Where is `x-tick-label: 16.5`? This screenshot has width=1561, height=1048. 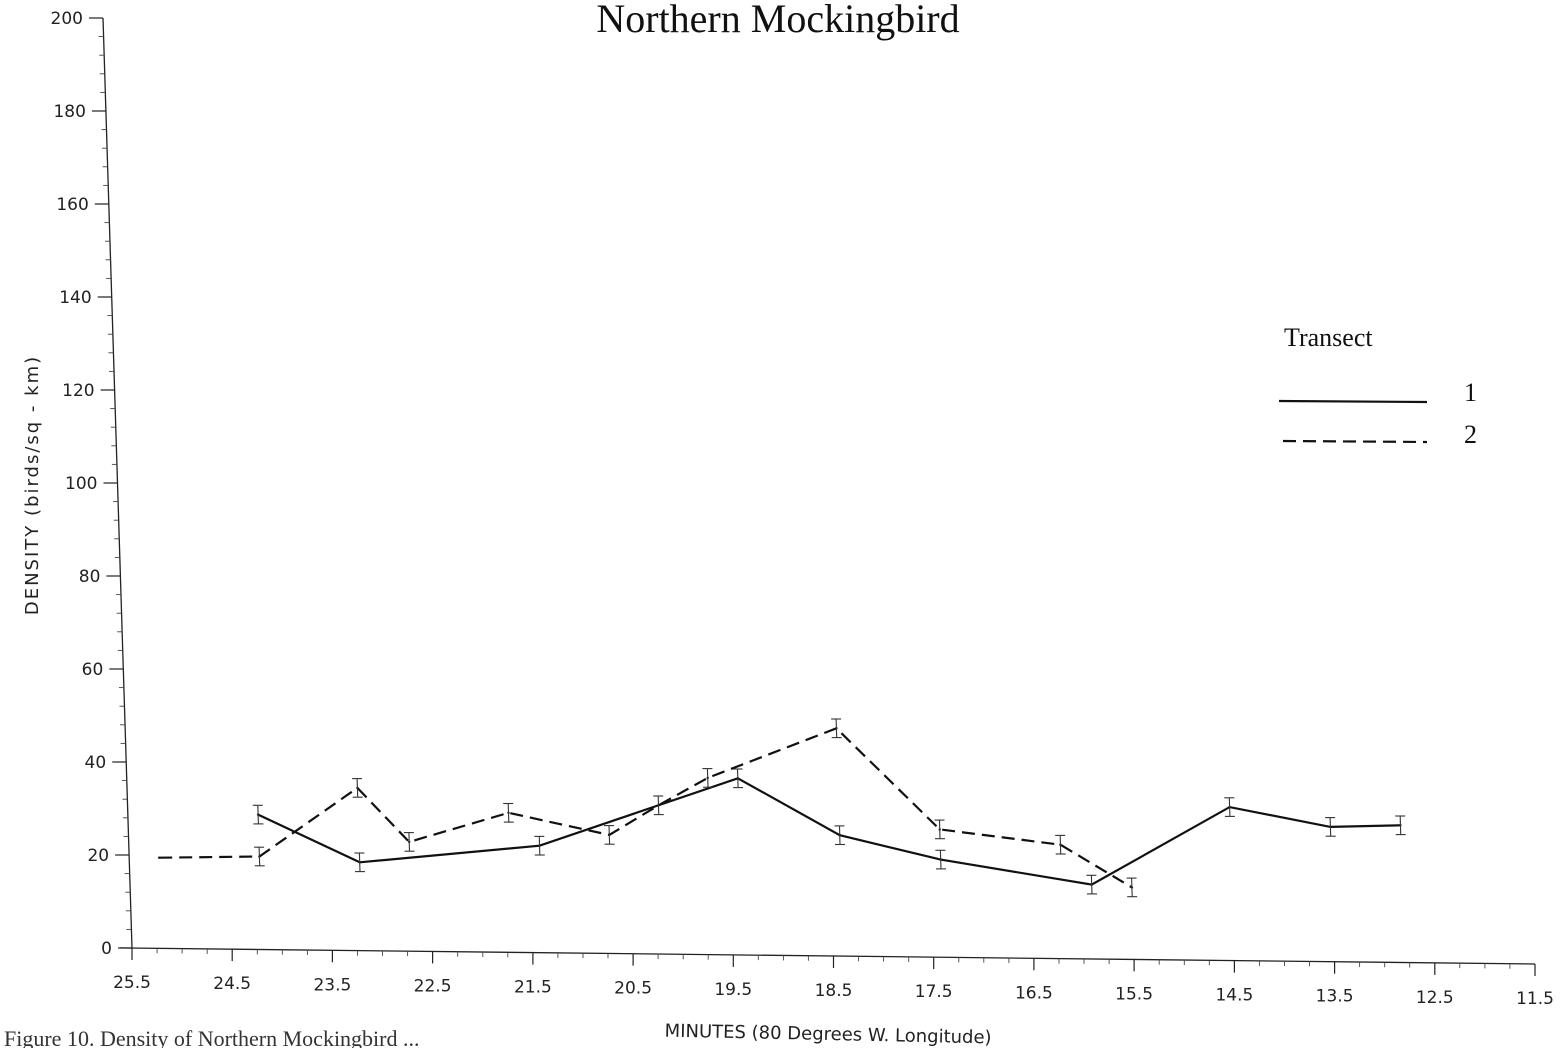
x-tick-label: 16.5 is located at coordinates (1034, 993).